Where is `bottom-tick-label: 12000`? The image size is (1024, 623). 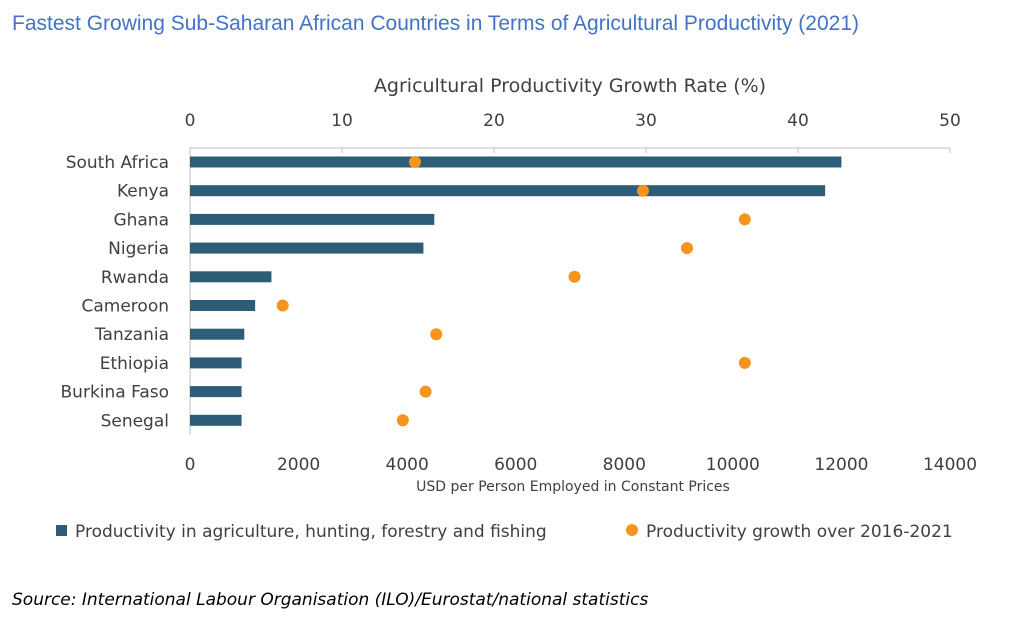 bottom-tick-label: 12000 is located at coordinates (841, 465).